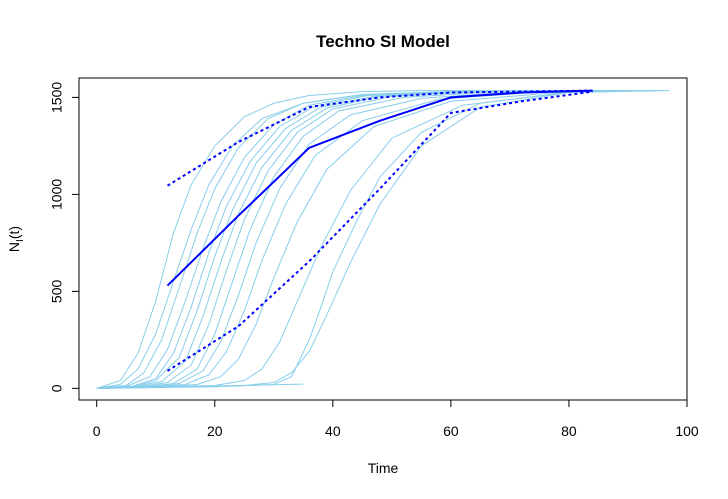  What do you see at coordinates (396, 419) in the screenshot?
I see `x-axis: 0 20 40 60 80 100` at bounding box center [396, 419].